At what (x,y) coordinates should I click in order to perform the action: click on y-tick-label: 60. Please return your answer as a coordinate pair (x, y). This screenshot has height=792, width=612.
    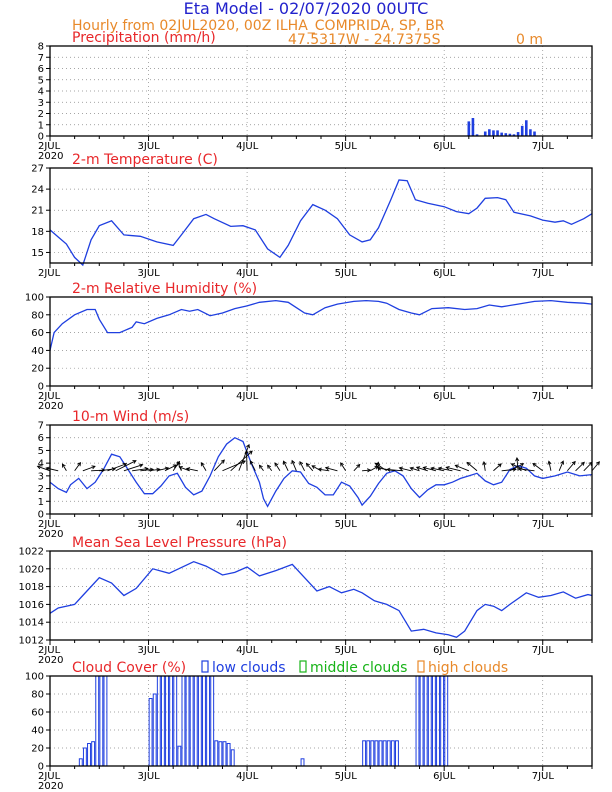
    Looking at the image, I should click on (37, 333).